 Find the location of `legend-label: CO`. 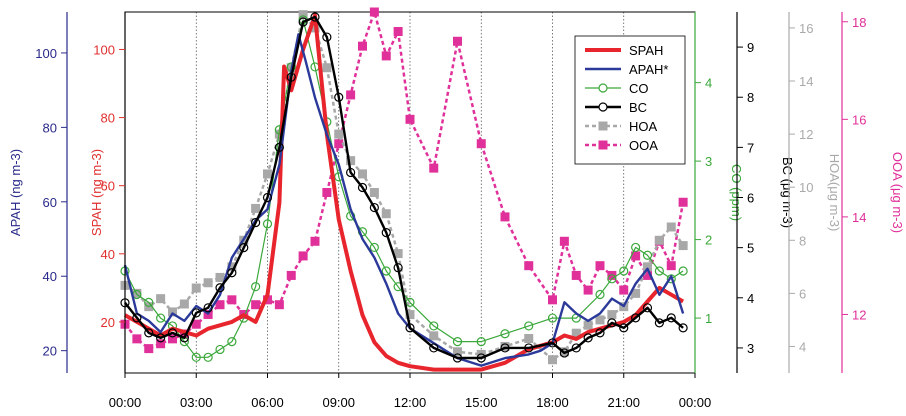

legend-label: CO is located at coordinates (639, 88).